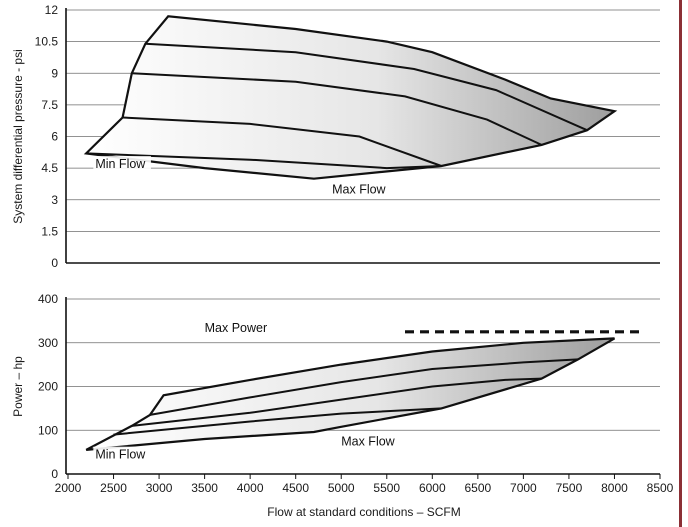 The height and width of the screenshot is (527, 688). What do you see at coordinates (204, 488) in the screenshot?
I see `bottom-x-tick-label: 3500` at bounding box center [204, 488].